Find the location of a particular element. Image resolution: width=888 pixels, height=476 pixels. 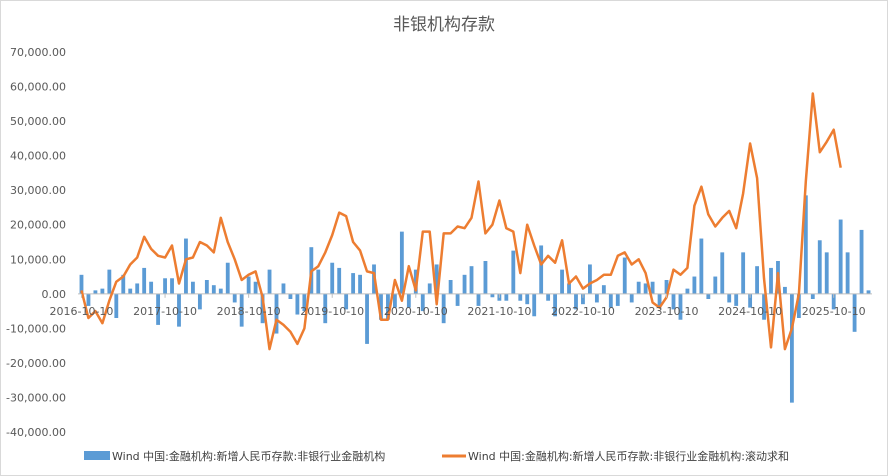

chart-title: 非银机构存款 is located at coordinates (444, 25).